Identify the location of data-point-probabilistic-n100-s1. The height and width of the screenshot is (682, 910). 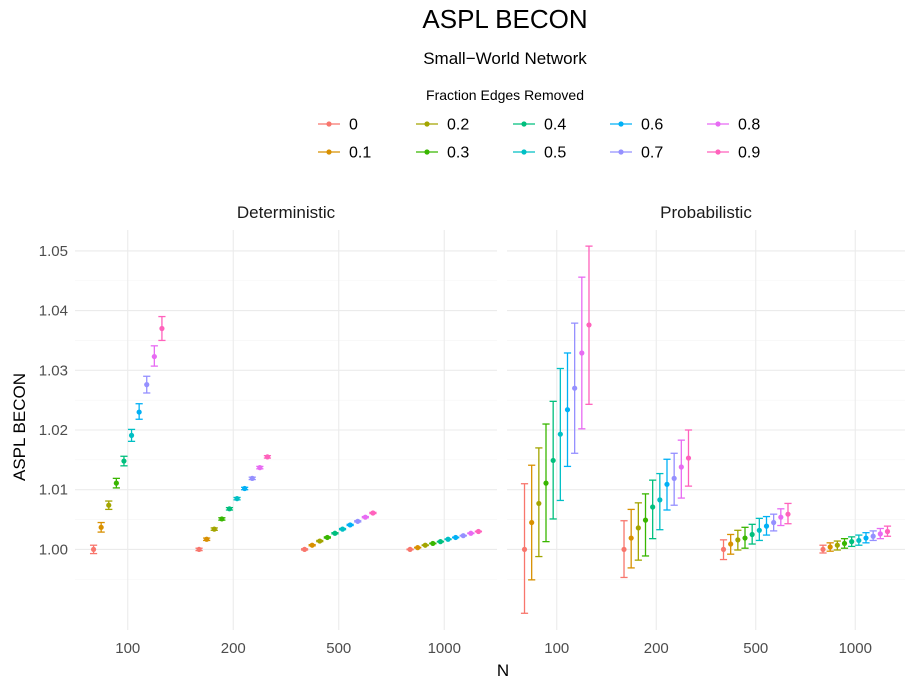
(532, 522).